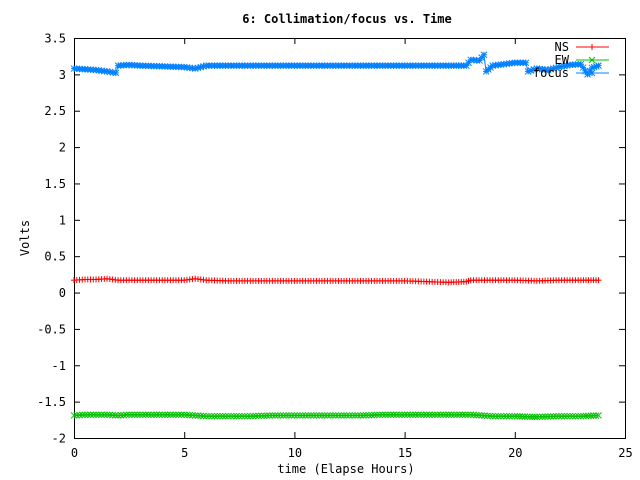  I want to click on series-ew-markers, so click(336, 416).